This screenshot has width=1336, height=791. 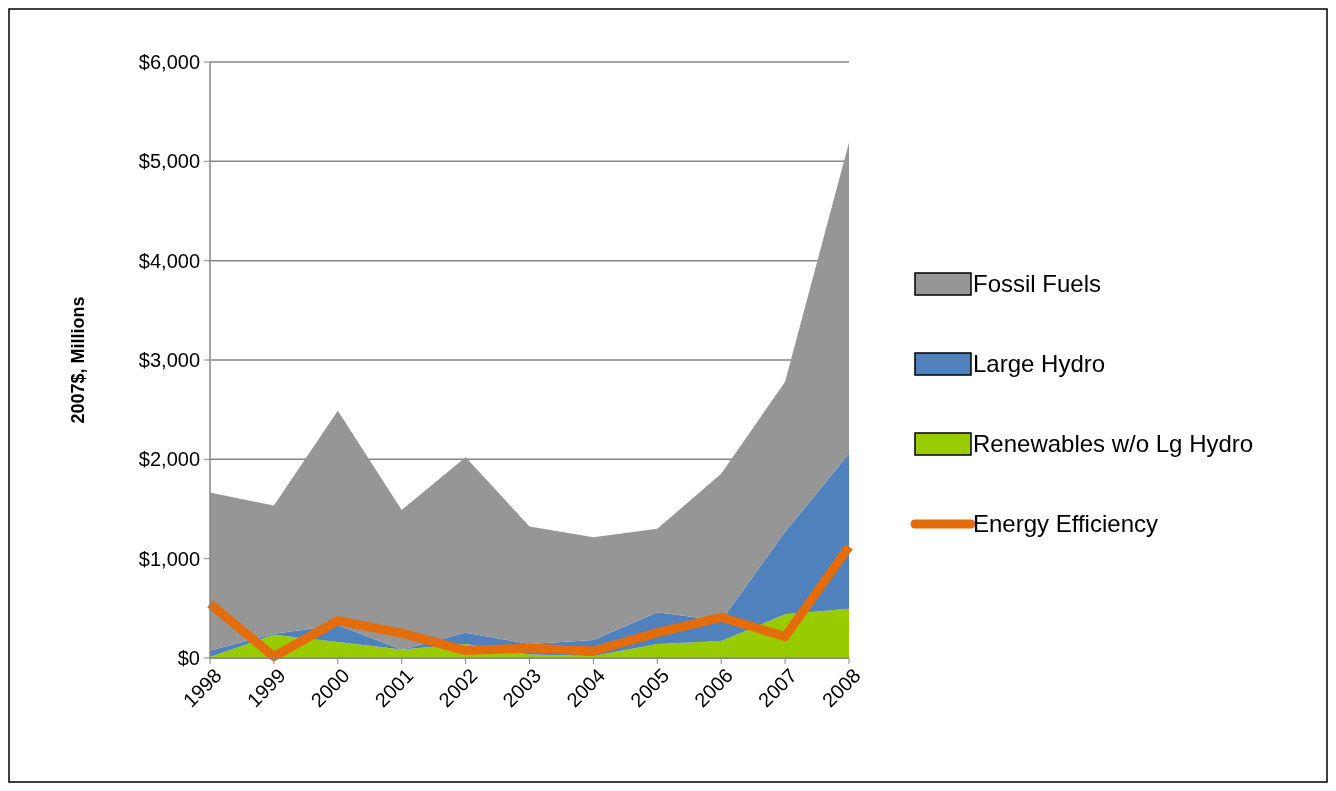 I want to click on y-tick-label: $2,000, so click(x=169, y=459).